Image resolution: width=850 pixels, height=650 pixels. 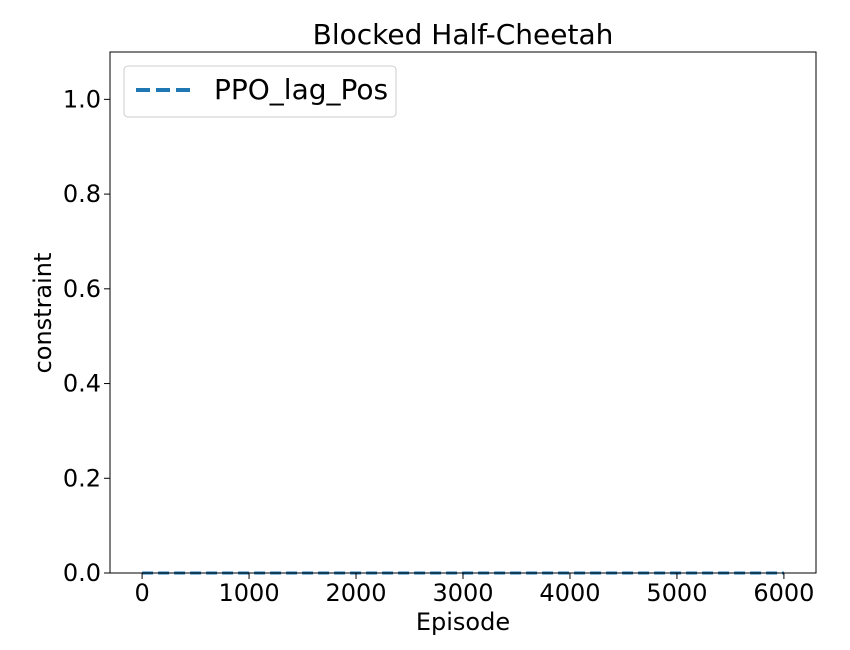 I want to click on x-tick-label: 1000, so click(x=249, y=593).